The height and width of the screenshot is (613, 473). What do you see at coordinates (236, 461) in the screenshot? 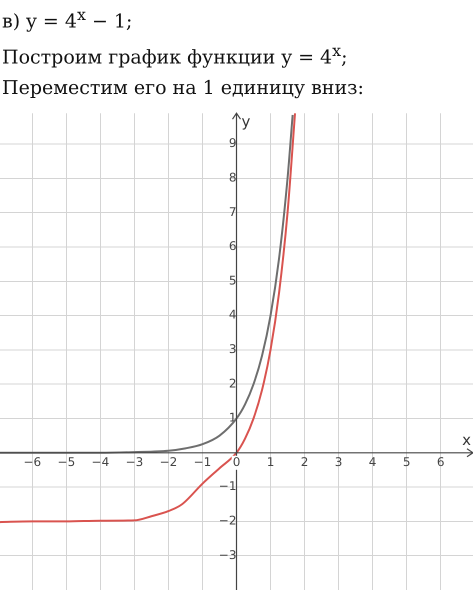
I see `x-tick-label: 0` at bounding box center [236, 461].